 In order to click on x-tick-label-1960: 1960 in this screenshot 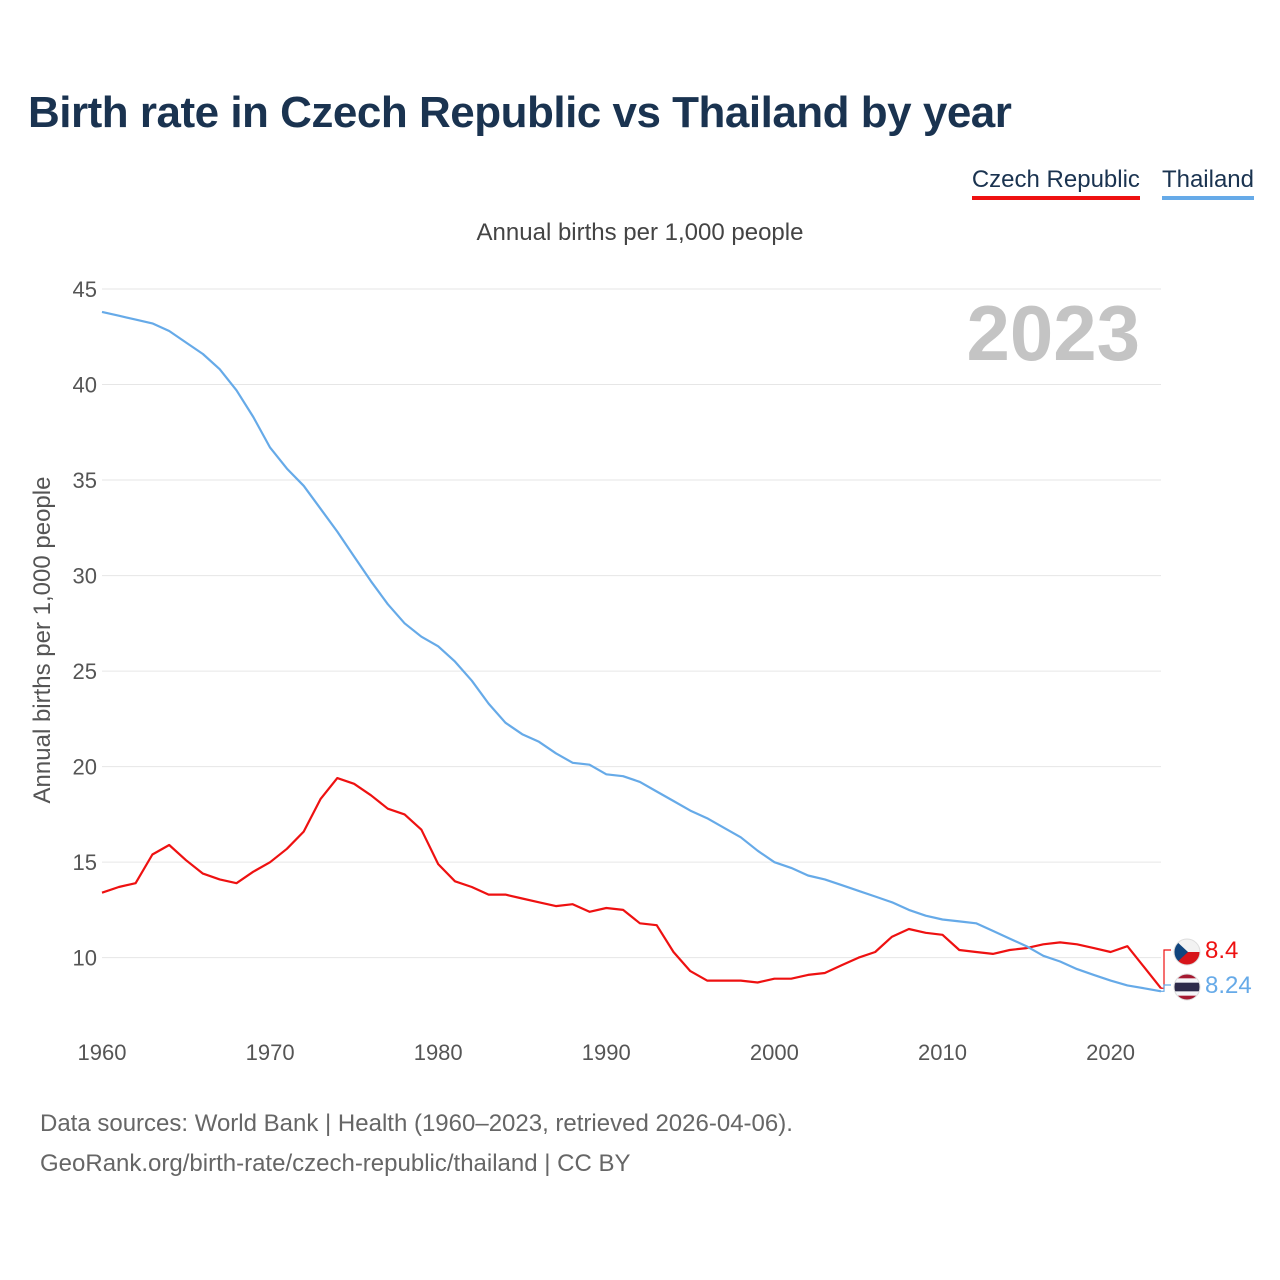, I will do `click(102, 1052)`.